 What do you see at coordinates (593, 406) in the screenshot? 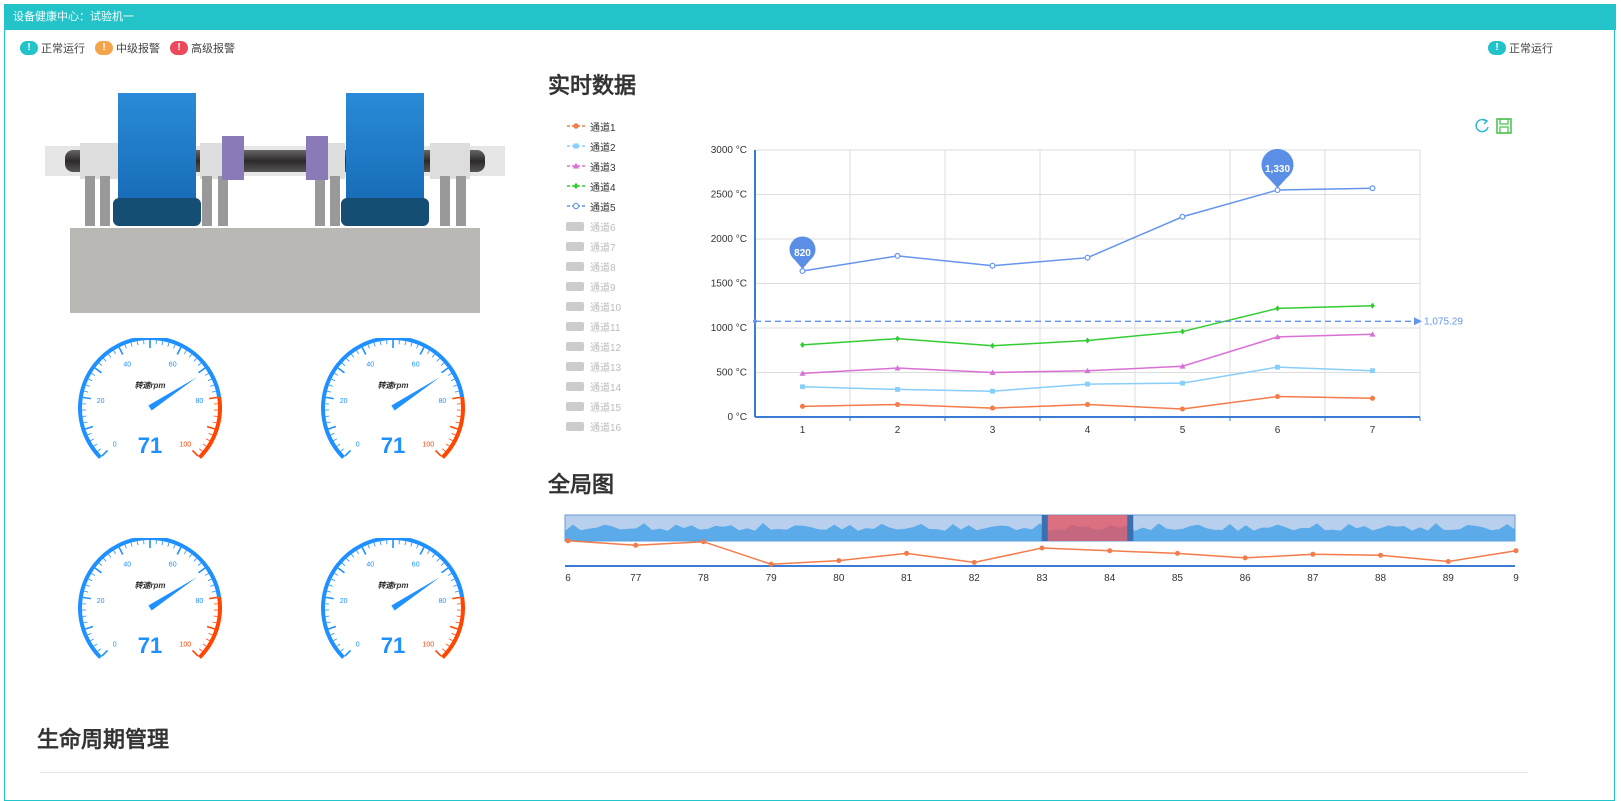
I see `legend-item-disabled: 通道15` at bounding box center [593, 406].